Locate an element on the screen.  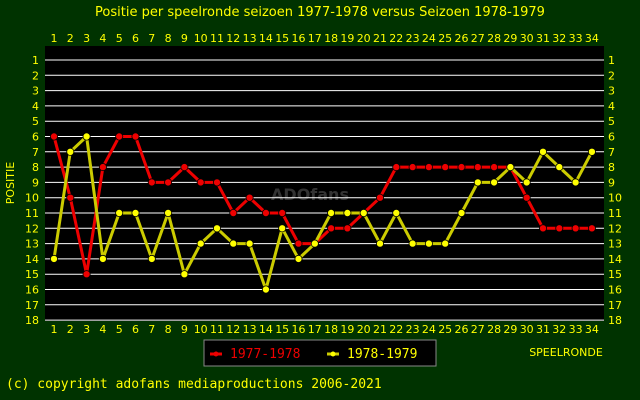
y-tick-label-left: 3 is located at coordinates (35, 91).